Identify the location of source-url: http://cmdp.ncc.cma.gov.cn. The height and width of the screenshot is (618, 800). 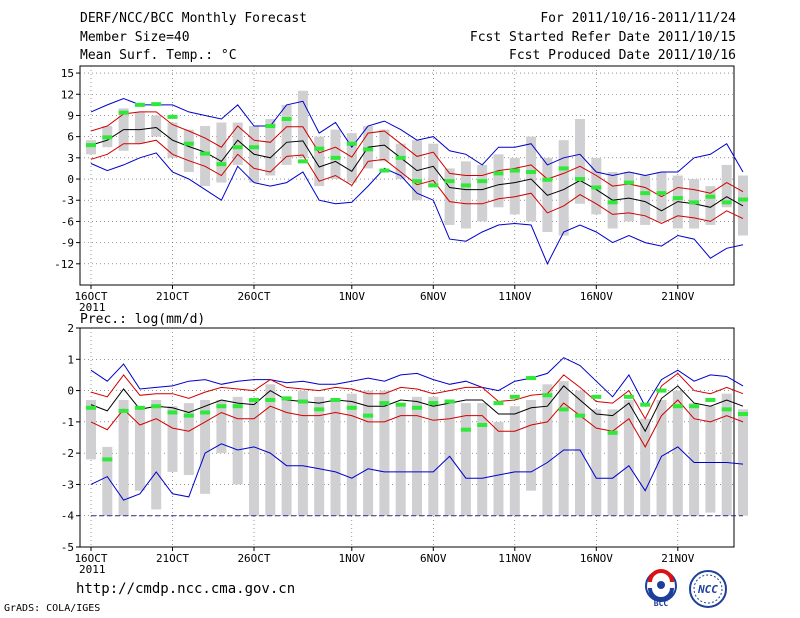
(186, 589).